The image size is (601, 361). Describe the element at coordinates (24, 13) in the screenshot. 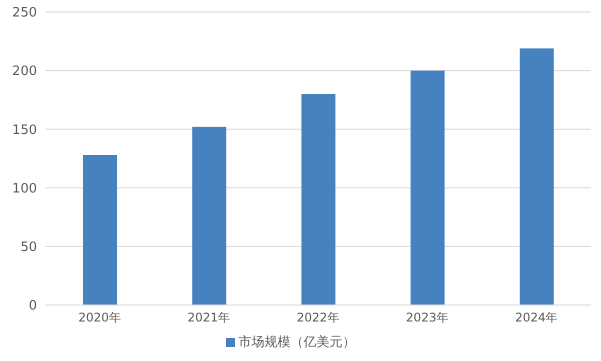

I see `y-tick-label: 250` at that location.